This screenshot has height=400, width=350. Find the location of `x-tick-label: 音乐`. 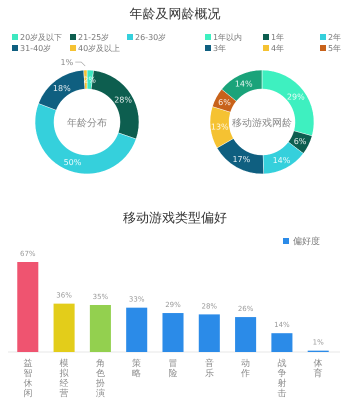

x-tick-label: 音乐 is located at coordinates (209, 368).